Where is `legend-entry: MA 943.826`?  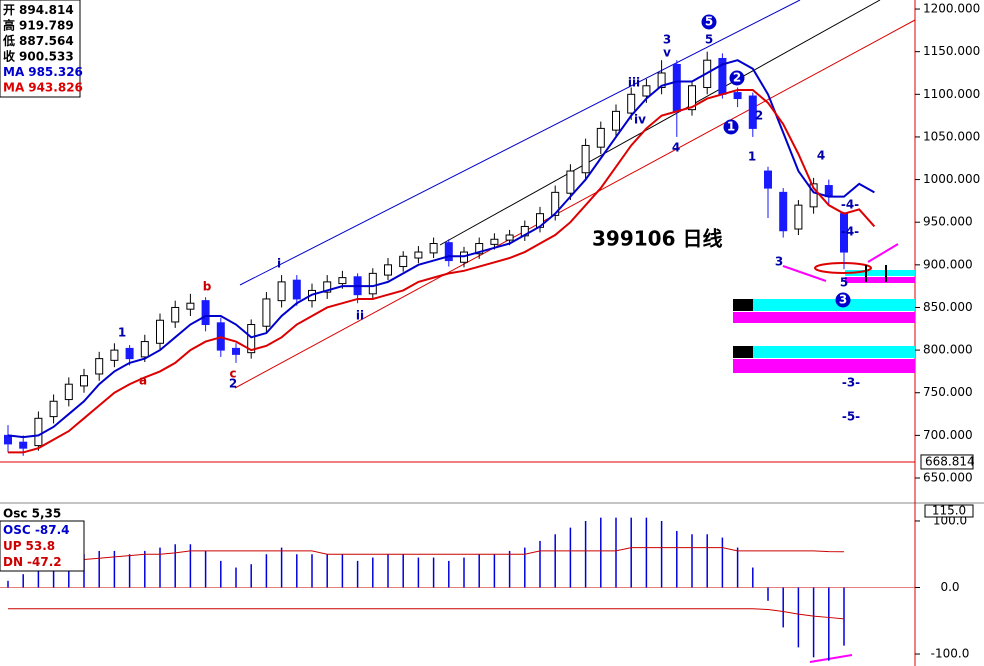
legend-entry: MA 943.826 is located at coordinates (43, 87).